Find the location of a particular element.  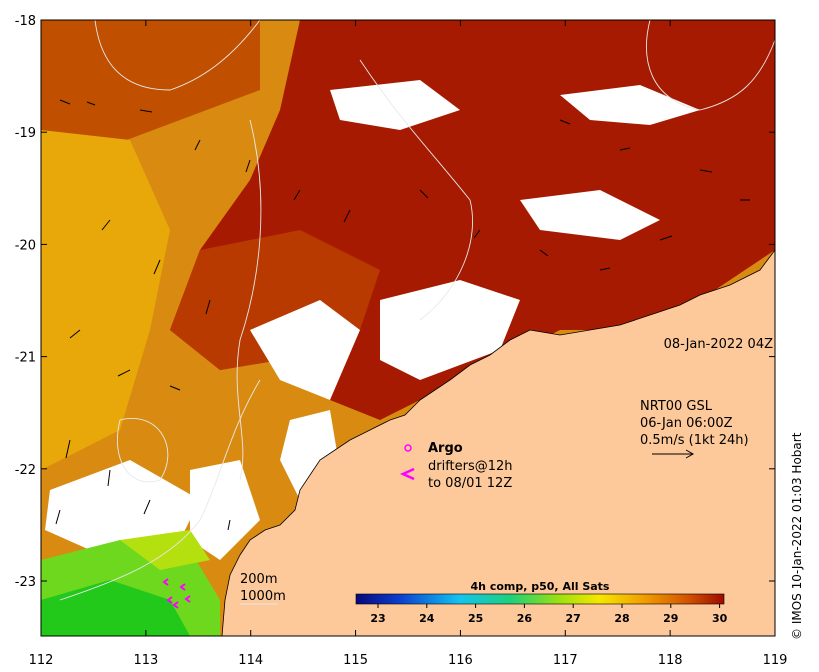

colorbar-tick-label: 28 is located at coordinates (621, 618).